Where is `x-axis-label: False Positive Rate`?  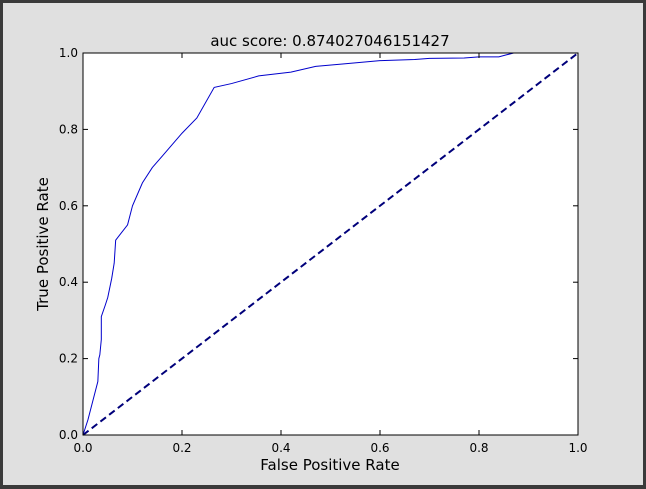 x-axis-label: False Positive Rate is located at coordinates (329, 465).